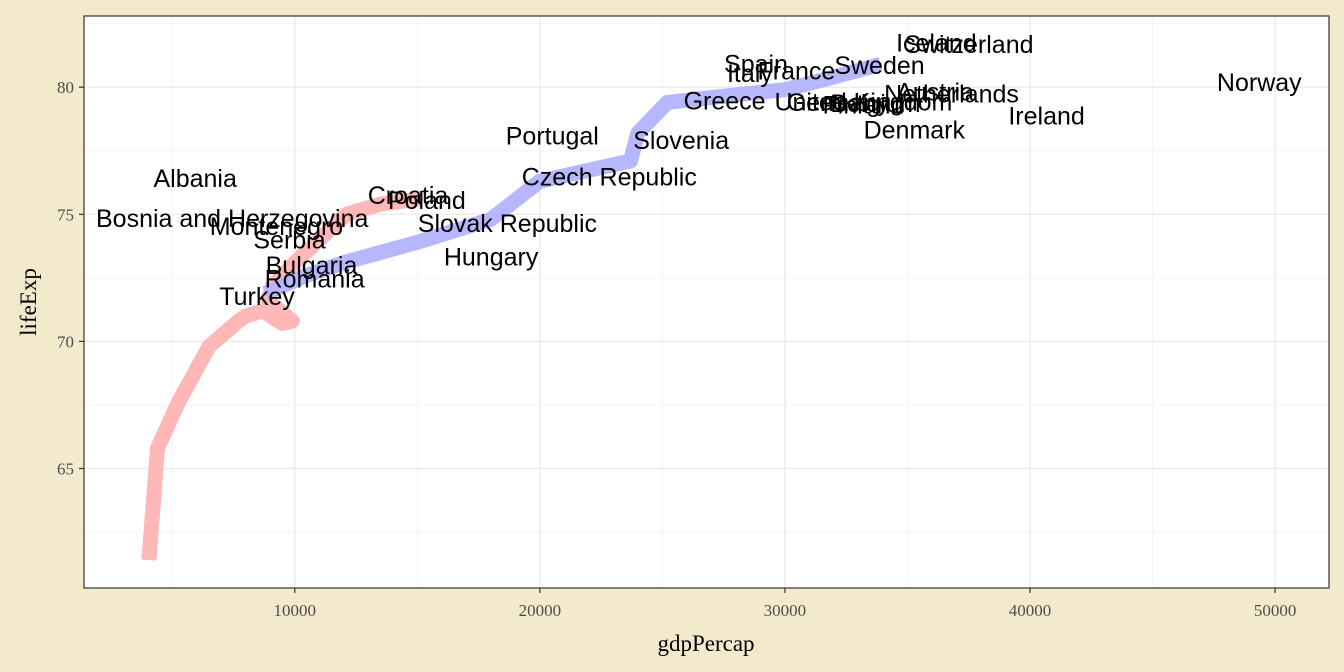  I want to click on y-axis-ticks: 65 70 75 80, so click(70, 278).